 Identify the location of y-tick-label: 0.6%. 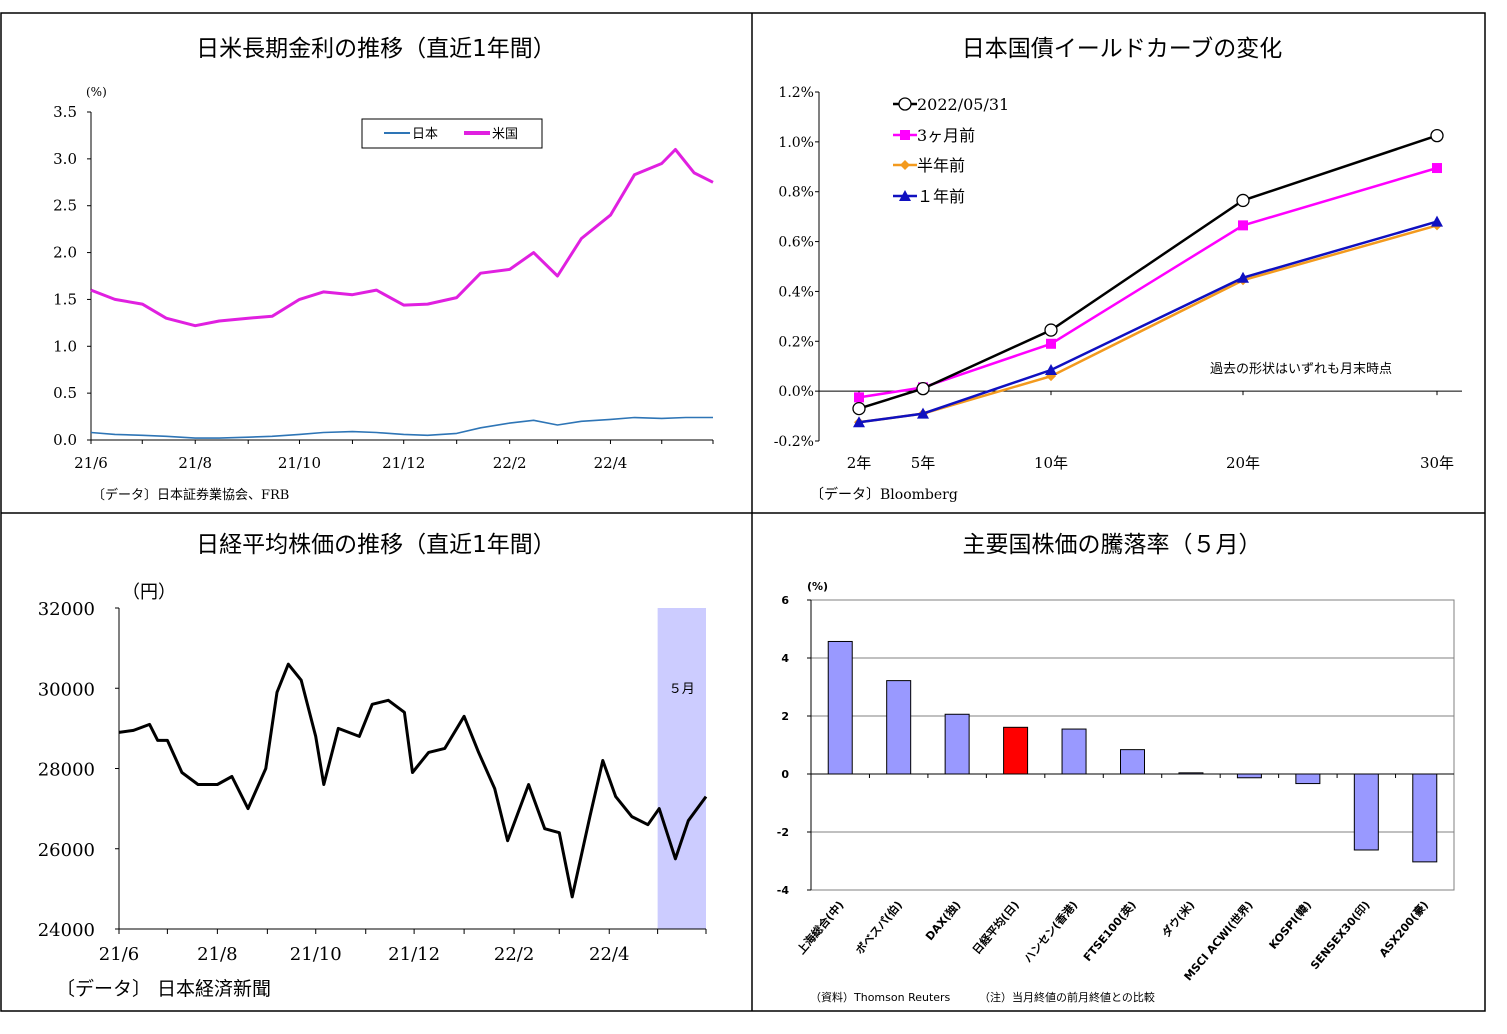
(796, 243).